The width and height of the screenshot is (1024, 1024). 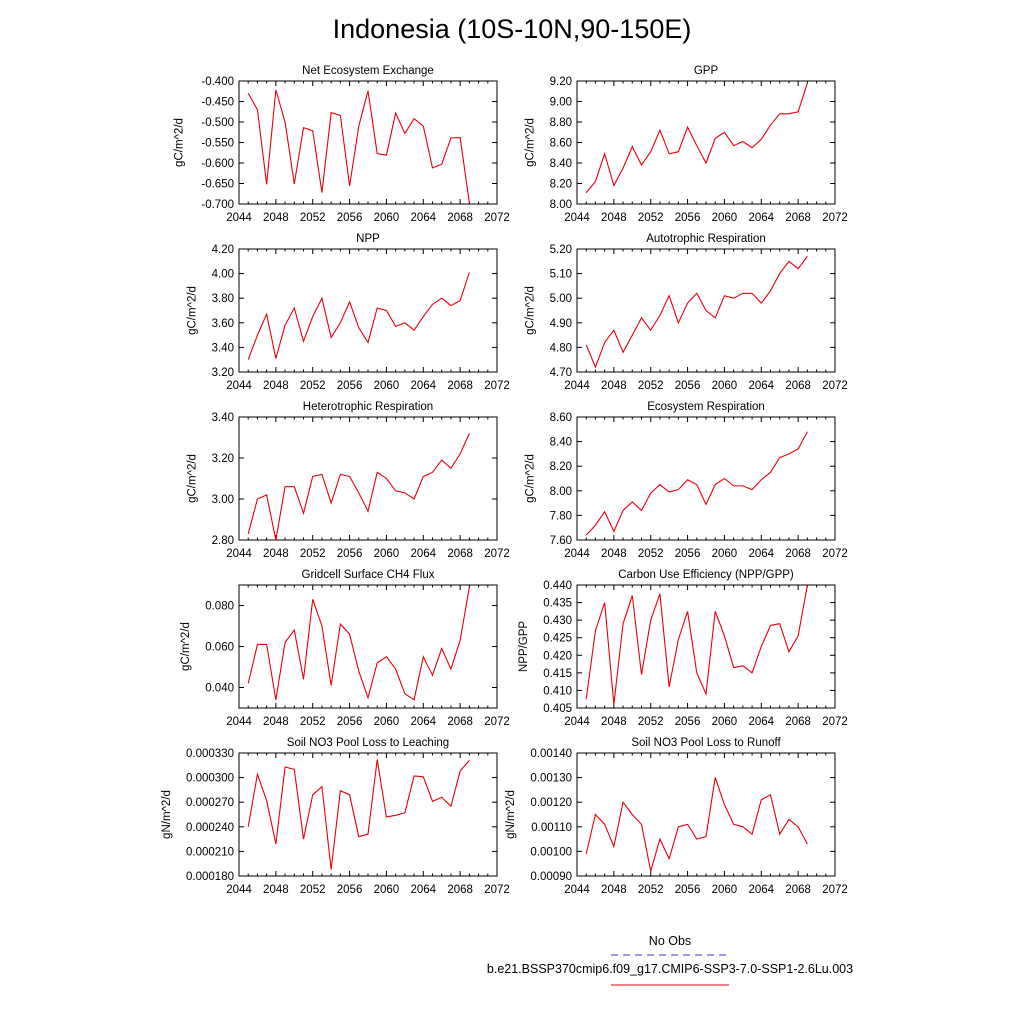 What do you see at coordinates (219, 689) in the screenshot?
I see `y-tick-label: 0.040` at bounding box center [219, 689].